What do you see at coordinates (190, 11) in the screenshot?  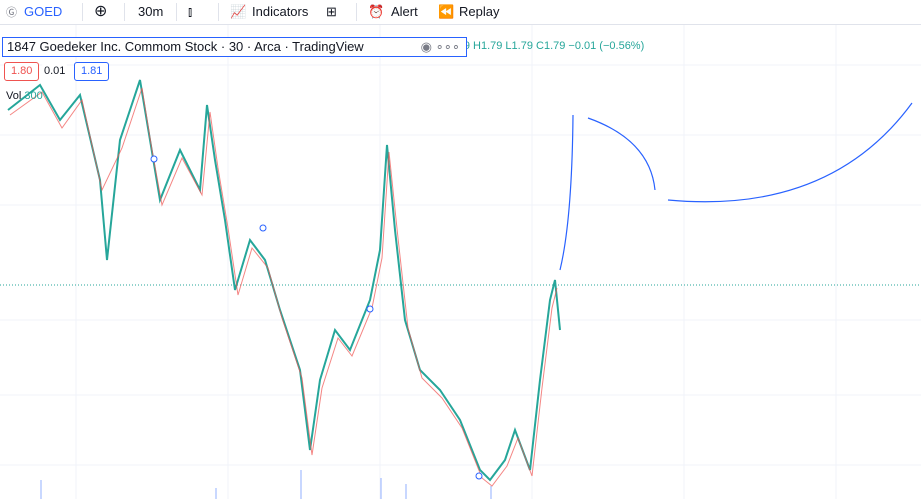 I see `chart-type: ⫾` at bounding box center [190, 11].